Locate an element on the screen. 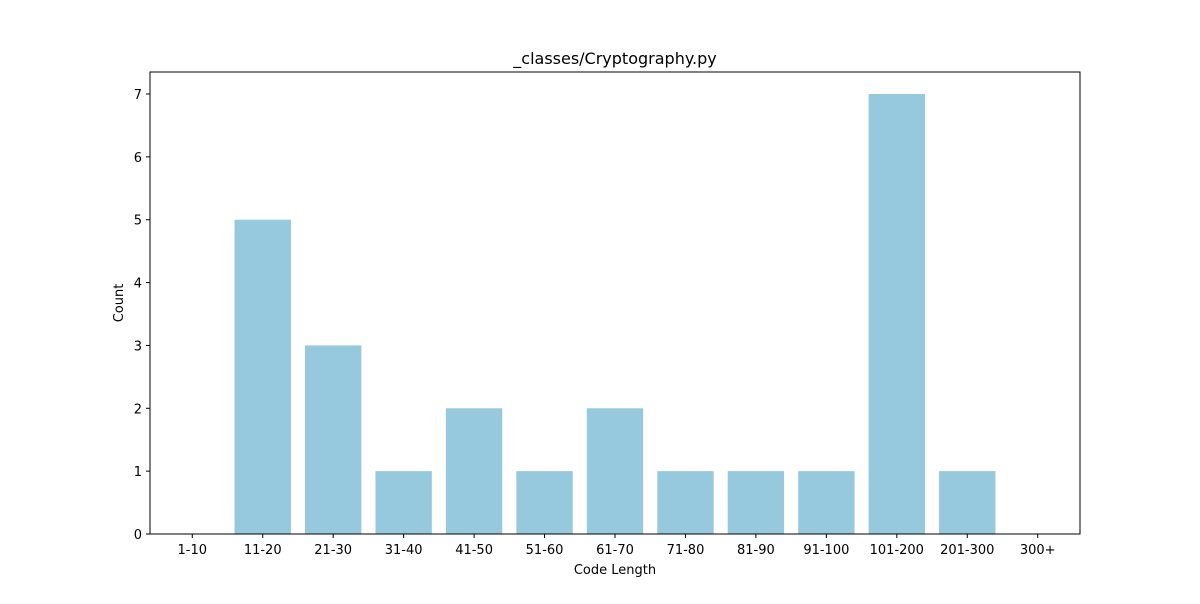 This screenshot has height=604, width=1200. y-tick-label: 2 is located at coordinates (138, 409).